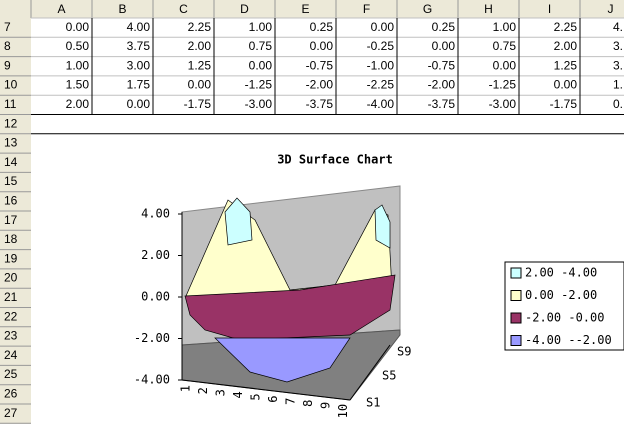 This screenshot has width=624, height=424. I want to click on row-header: 17, so click(11, 220).